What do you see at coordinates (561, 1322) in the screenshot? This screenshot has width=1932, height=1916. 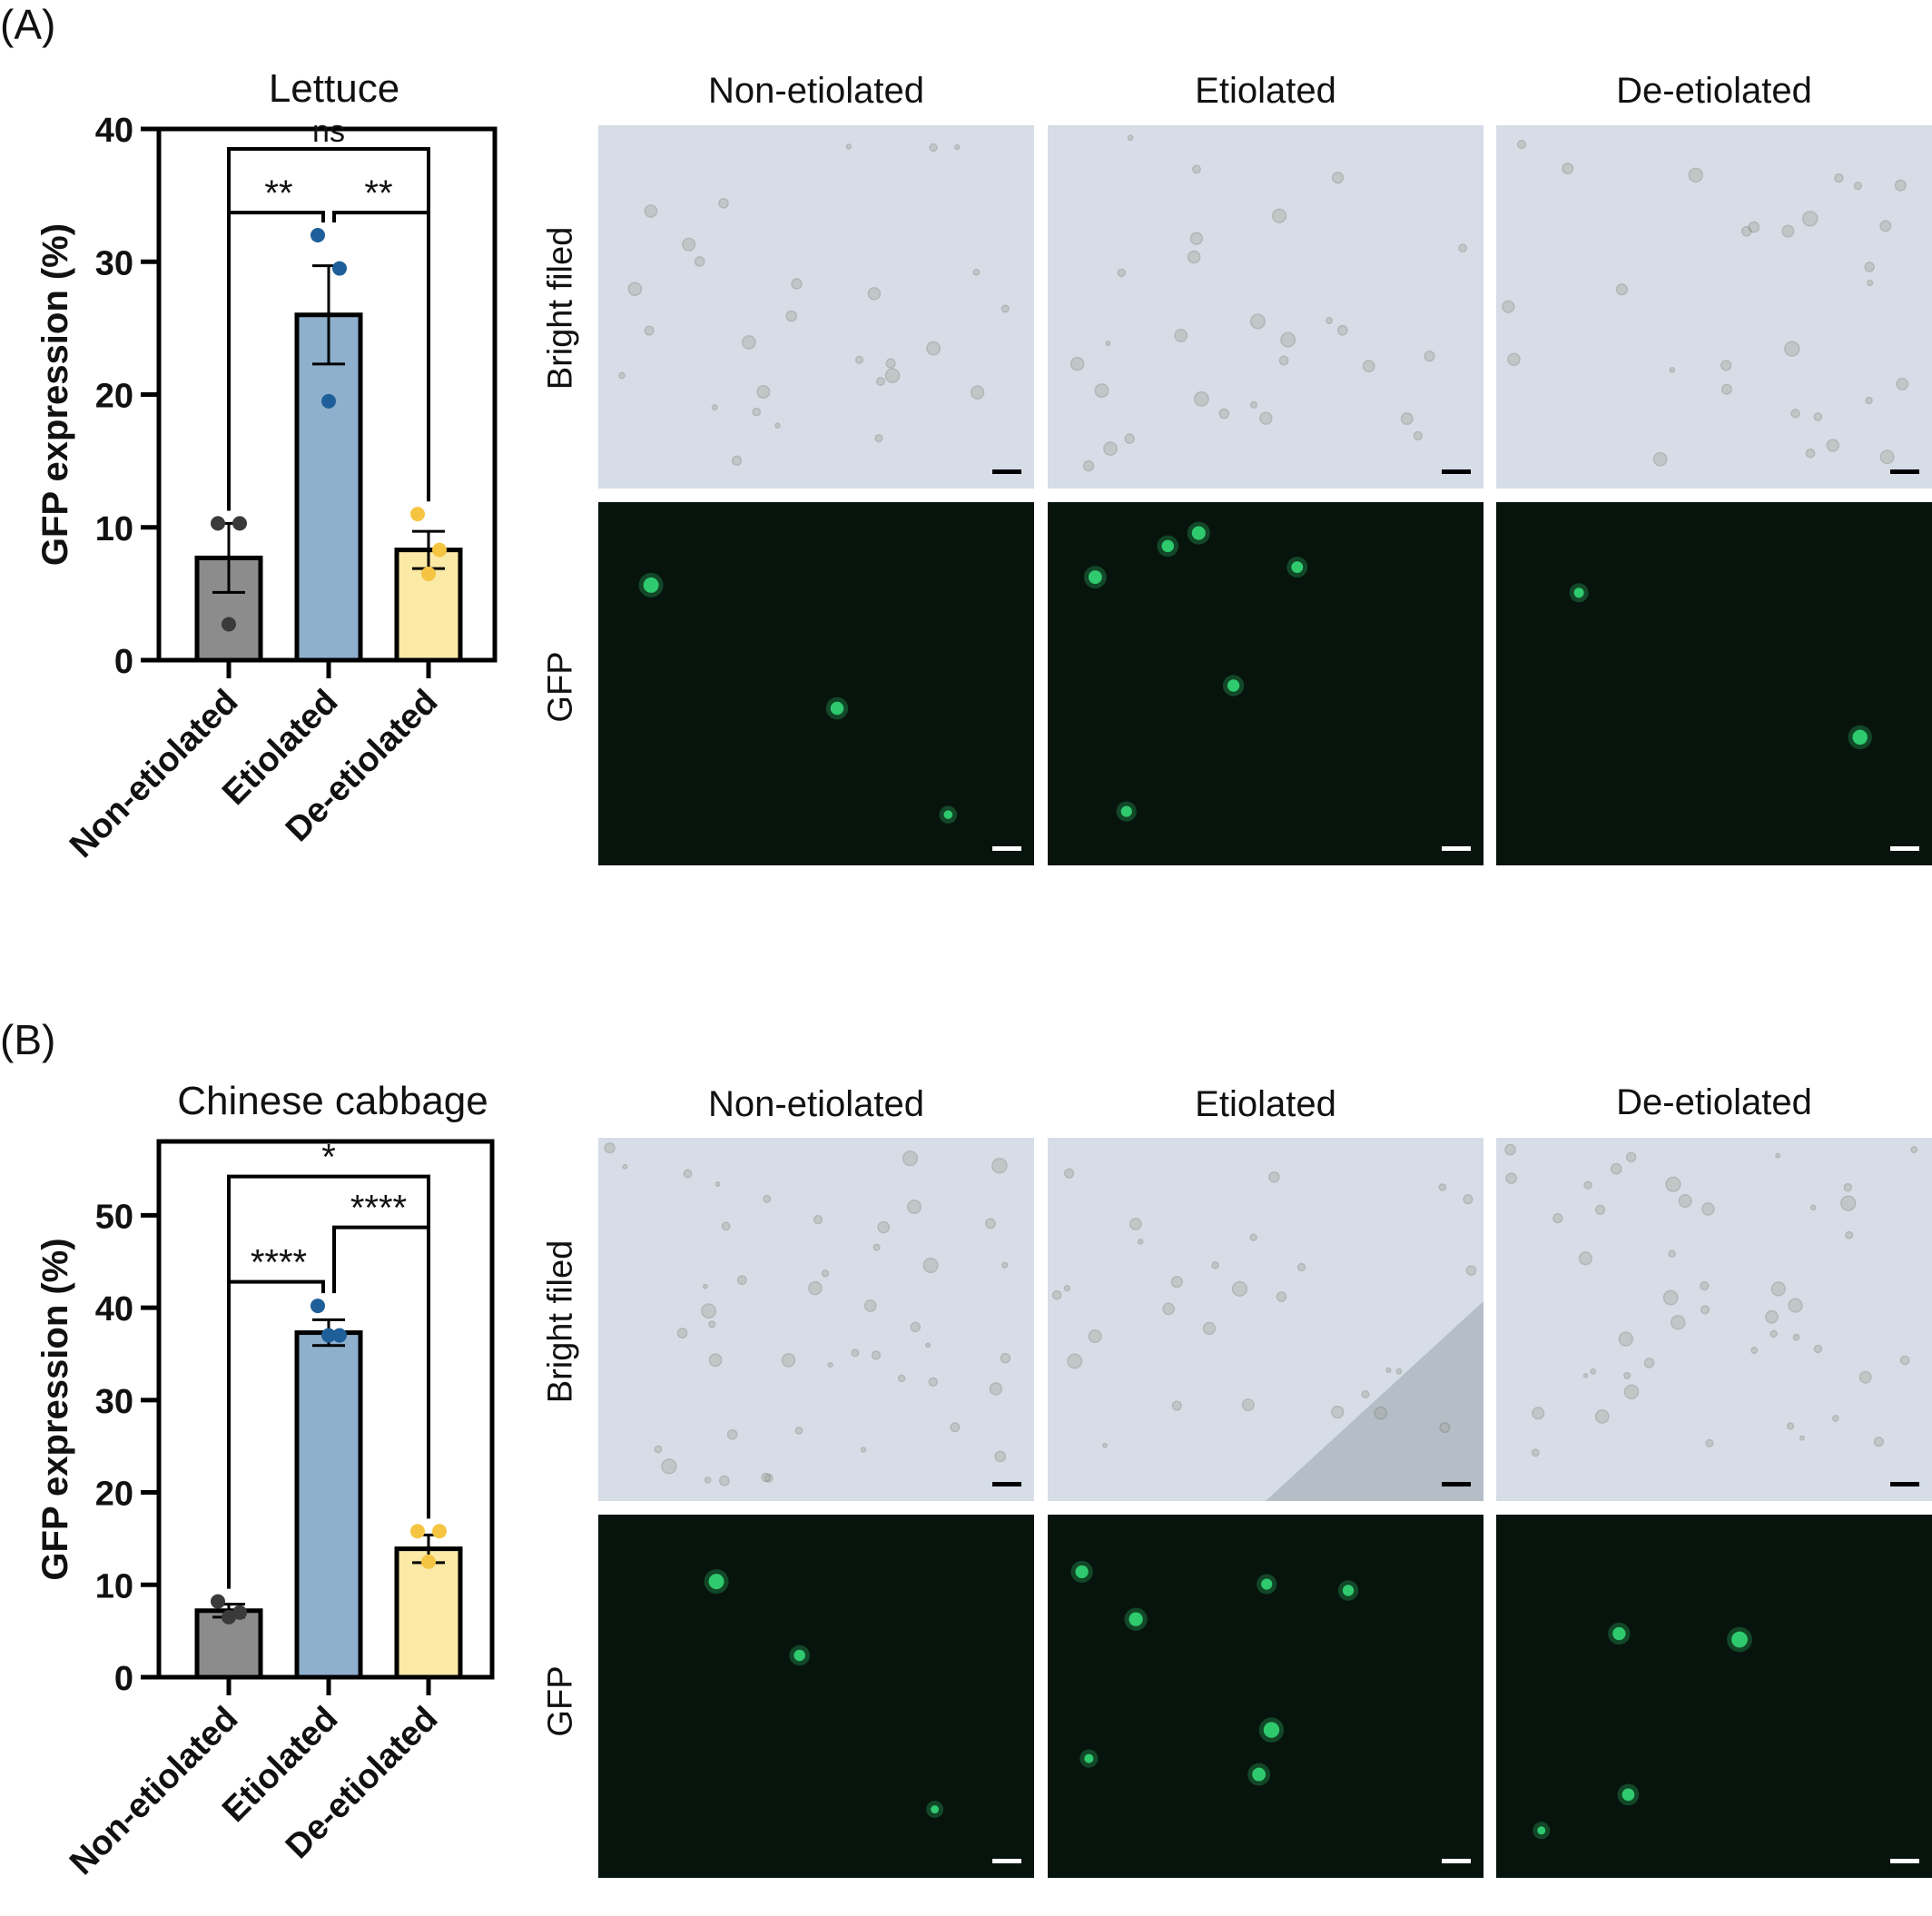 I see `row-label-bright-field-b: Bright filed` at bounding box center [561, 1322].